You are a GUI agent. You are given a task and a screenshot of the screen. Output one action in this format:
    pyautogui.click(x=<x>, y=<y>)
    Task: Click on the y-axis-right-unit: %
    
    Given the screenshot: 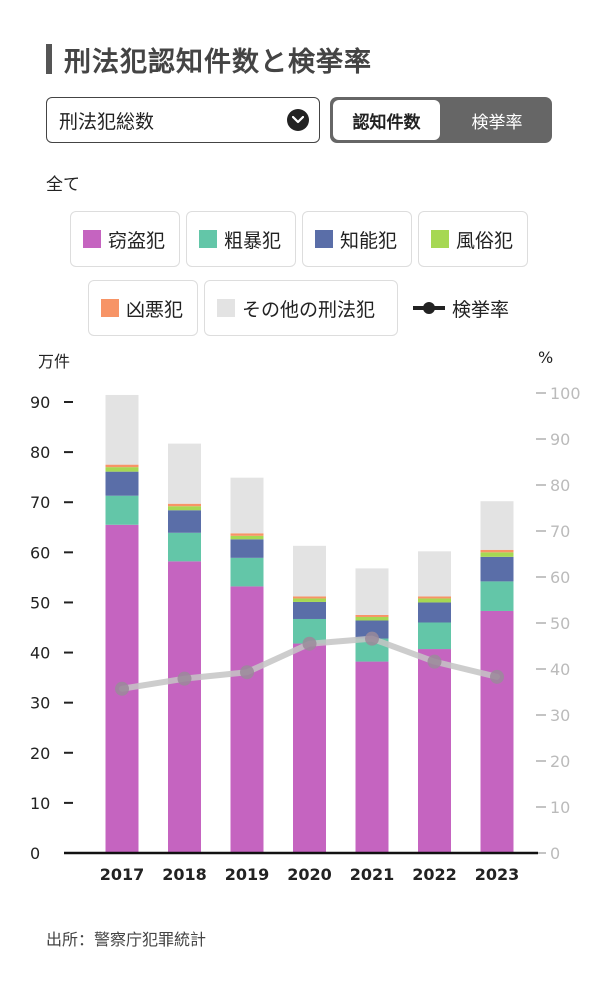 What is the action you would take?
    pyautogui.click(x=546, y=357)
    